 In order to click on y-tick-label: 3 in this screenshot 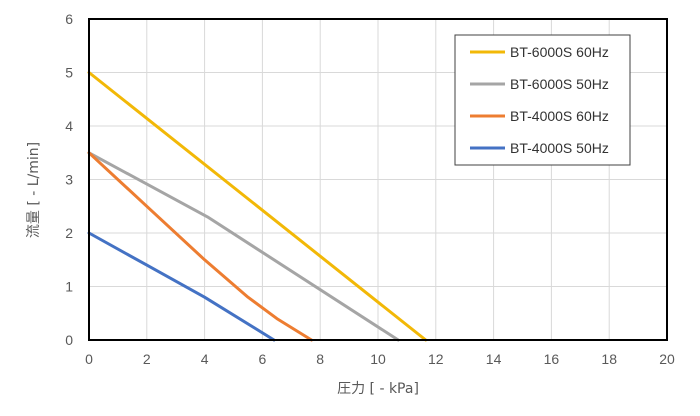, I will do `click(69, 180)`.